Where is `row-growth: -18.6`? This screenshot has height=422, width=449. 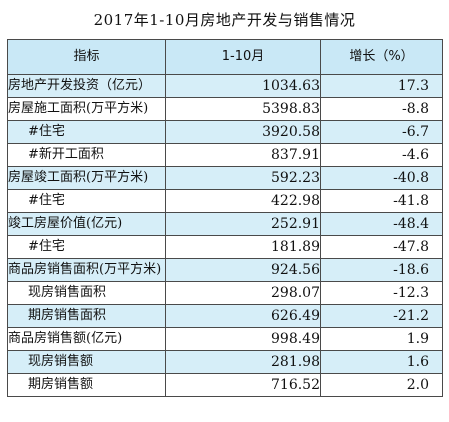
row-growth: -18.6 is located at coordinates (381, 270).